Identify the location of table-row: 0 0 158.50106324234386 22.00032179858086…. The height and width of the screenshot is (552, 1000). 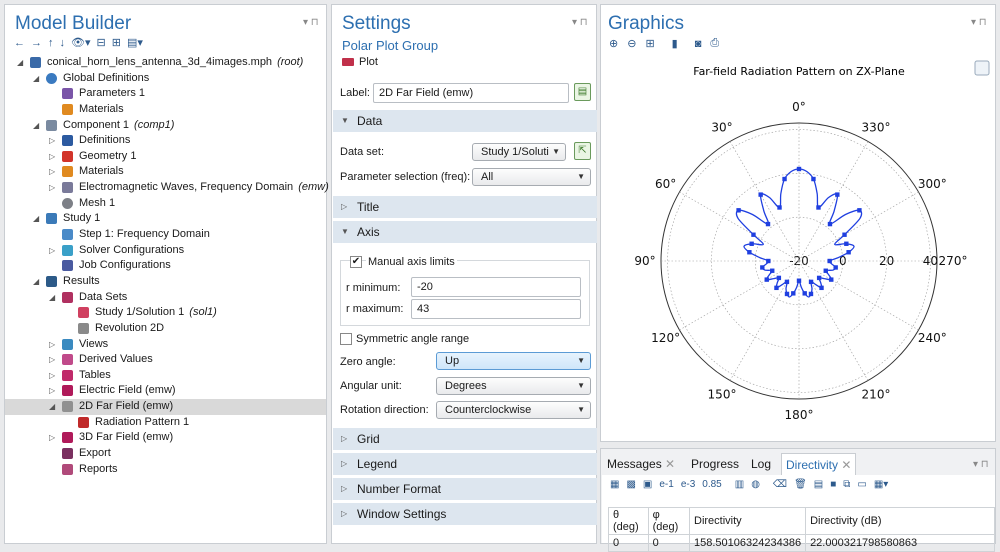
(801, 543).